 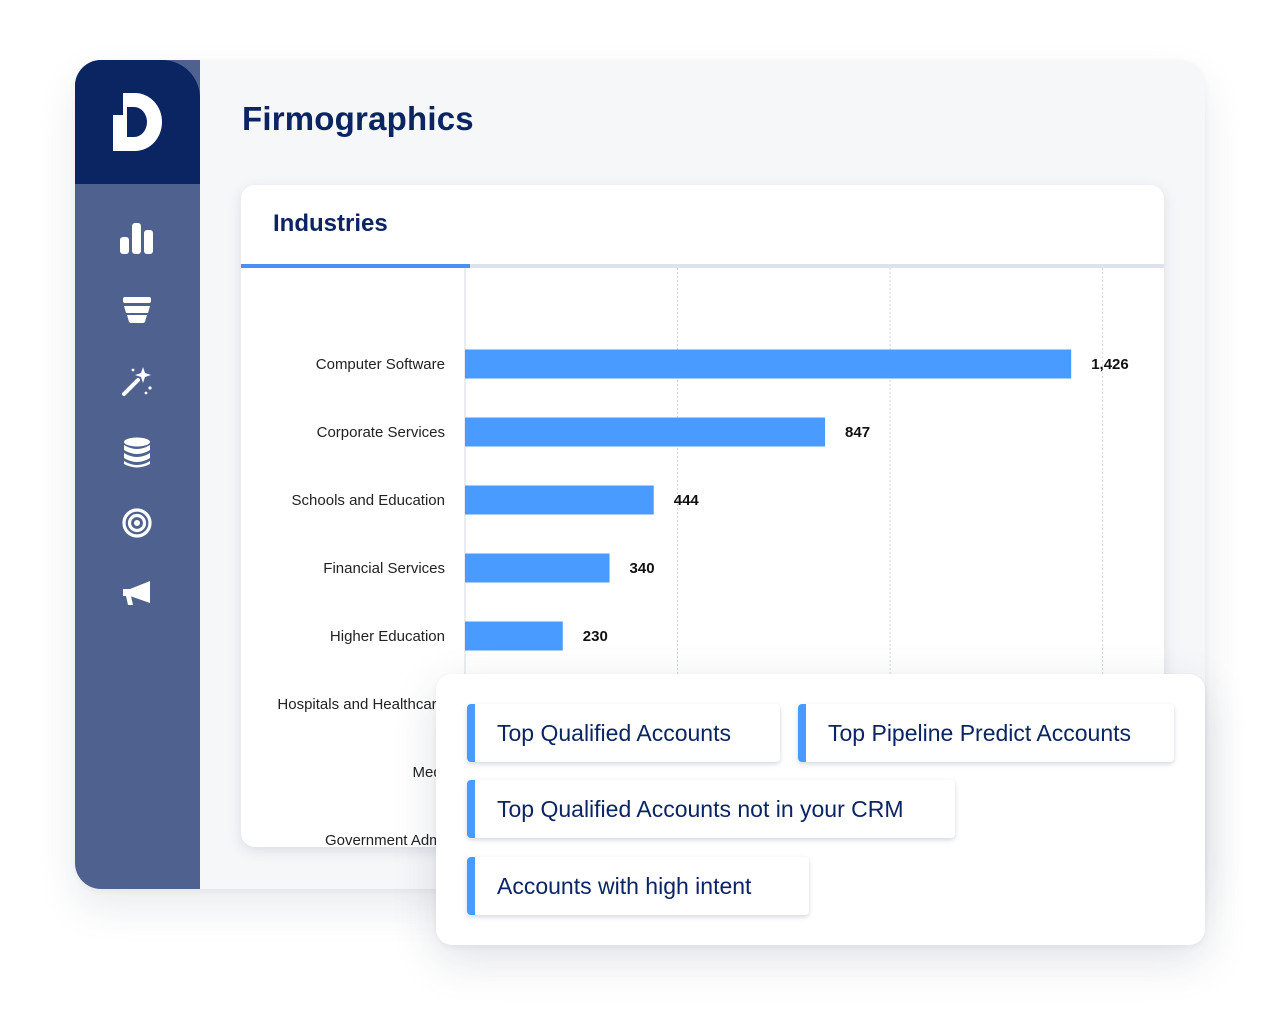 I want to click on category-label: Hospitals and Healthcare, so click(x=361, y=704).